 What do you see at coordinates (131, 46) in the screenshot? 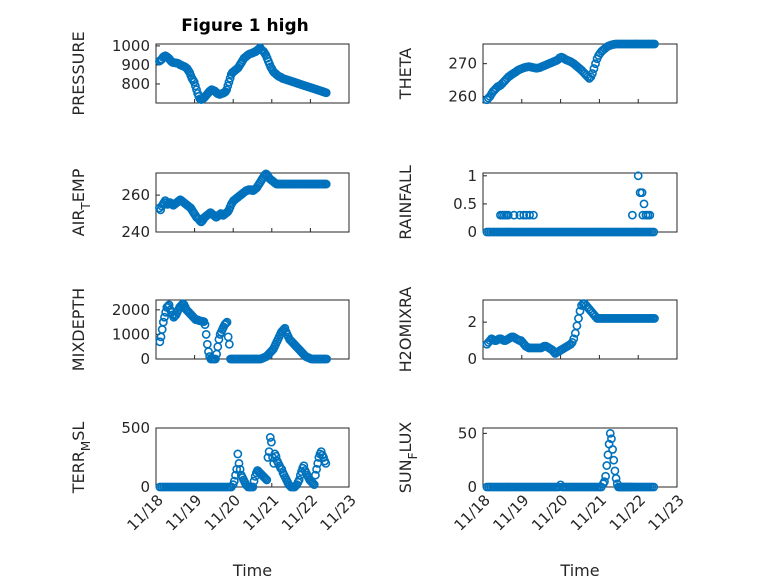
I see `y-tick-label: 1000` at bounding box center [131, 46].